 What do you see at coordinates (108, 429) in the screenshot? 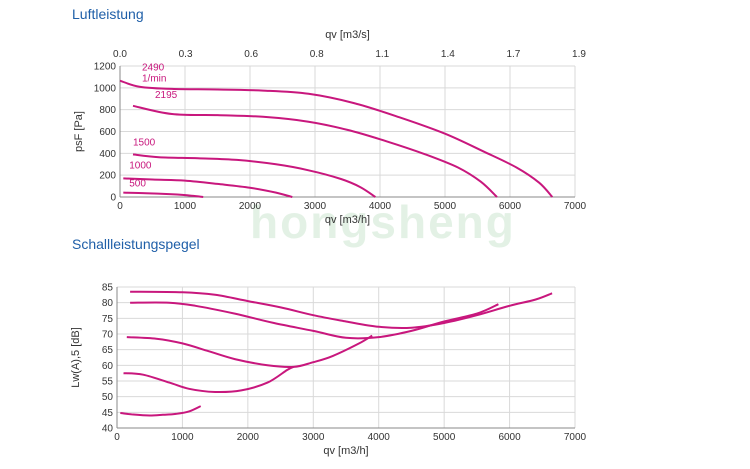
I see `y-tick-label: 40` at bounding box center [108, 429].